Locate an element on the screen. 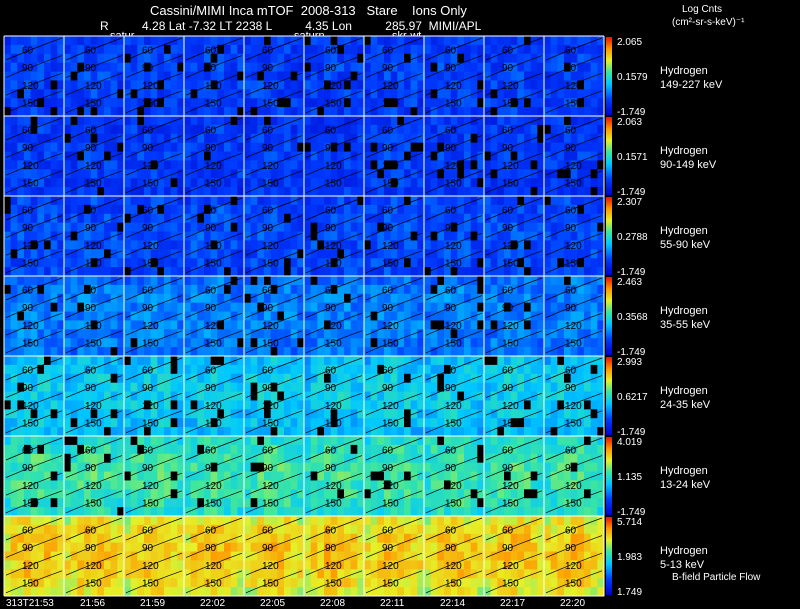 Image resolution: width=800 pixels, height=609 pixels. row-species-label: Hydrogen is located at coordinates (684, 551).